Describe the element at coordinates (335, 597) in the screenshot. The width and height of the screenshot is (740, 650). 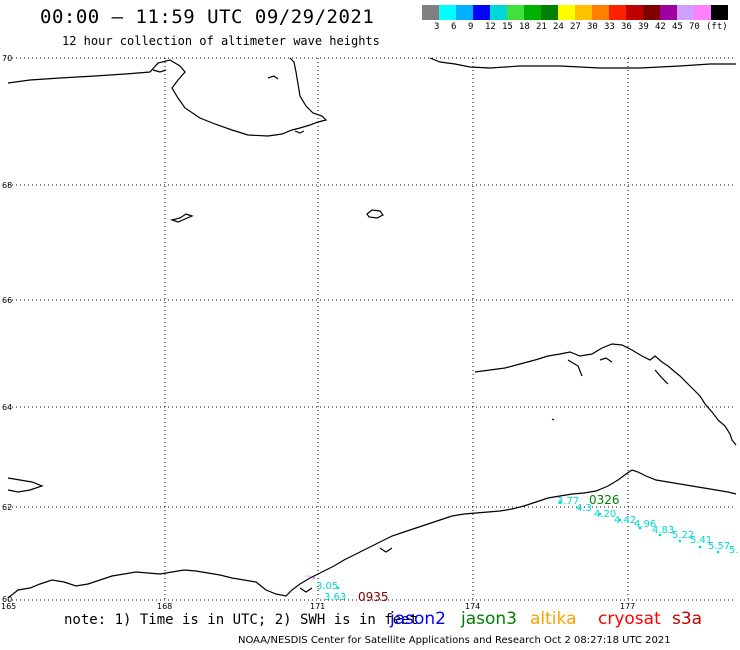
I see `obs-label: 3.63` at that location.